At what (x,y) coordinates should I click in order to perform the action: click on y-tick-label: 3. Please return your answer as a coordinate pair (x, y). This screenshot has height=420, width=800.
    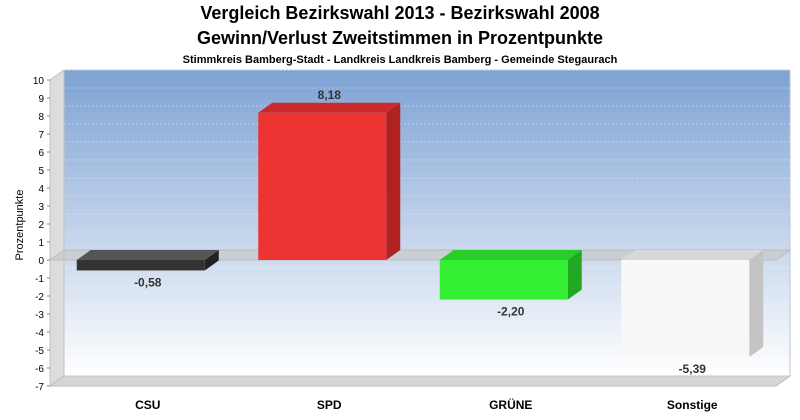
    Looking at the image, I should click on (41, 207).